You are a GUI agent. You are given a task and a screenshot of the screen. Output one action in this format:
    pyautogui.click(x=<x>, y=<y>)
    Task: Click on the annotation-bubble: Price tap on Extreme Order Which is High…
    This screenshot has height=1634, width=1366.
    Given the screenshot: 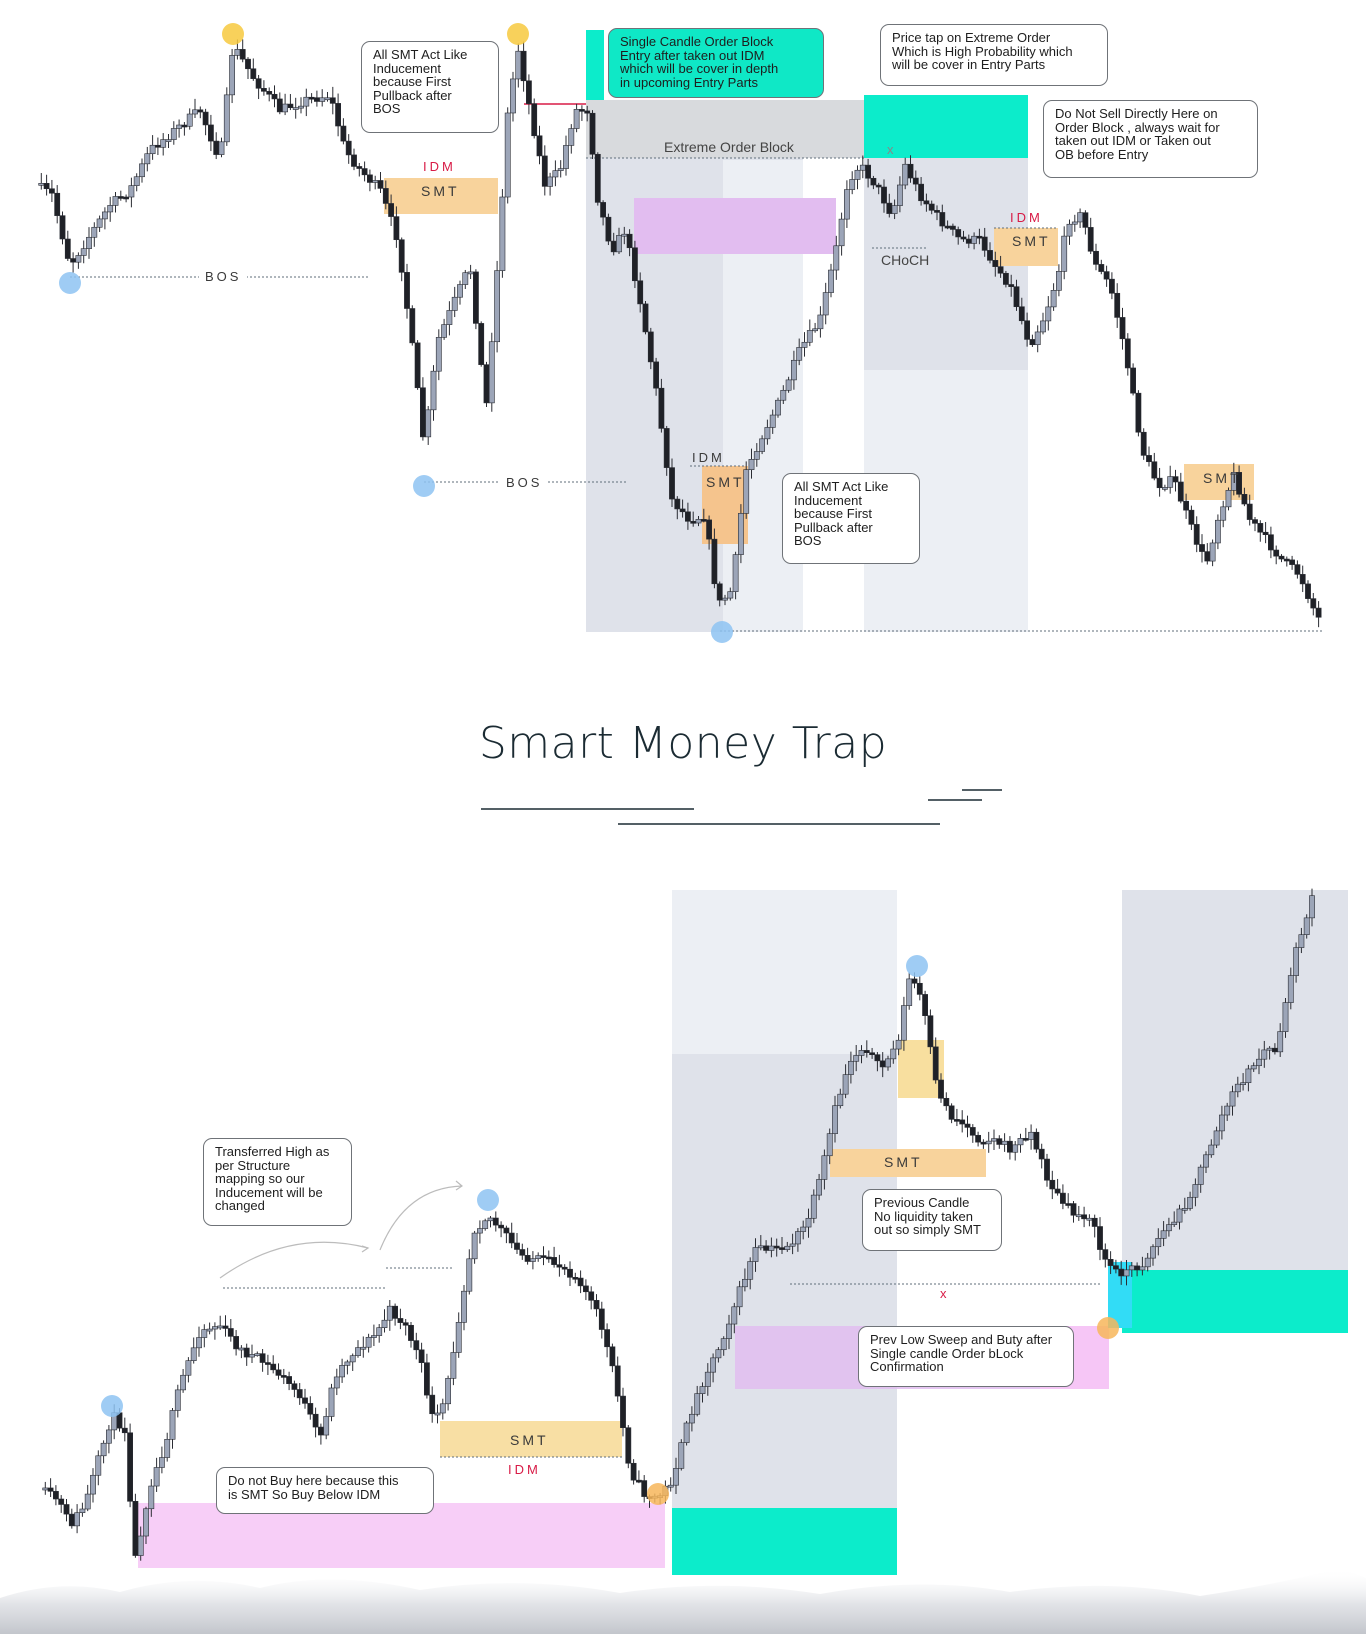 What is the action you would take?
    pyautogui.click(x=994, y=55)
    